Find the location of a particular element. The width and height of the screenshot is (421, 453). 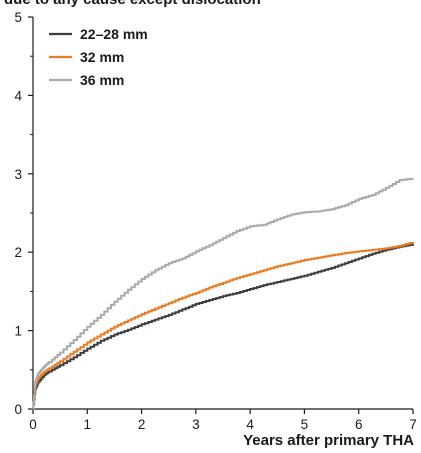

y-tick-label: 4 is located at coordinates (18, 95).